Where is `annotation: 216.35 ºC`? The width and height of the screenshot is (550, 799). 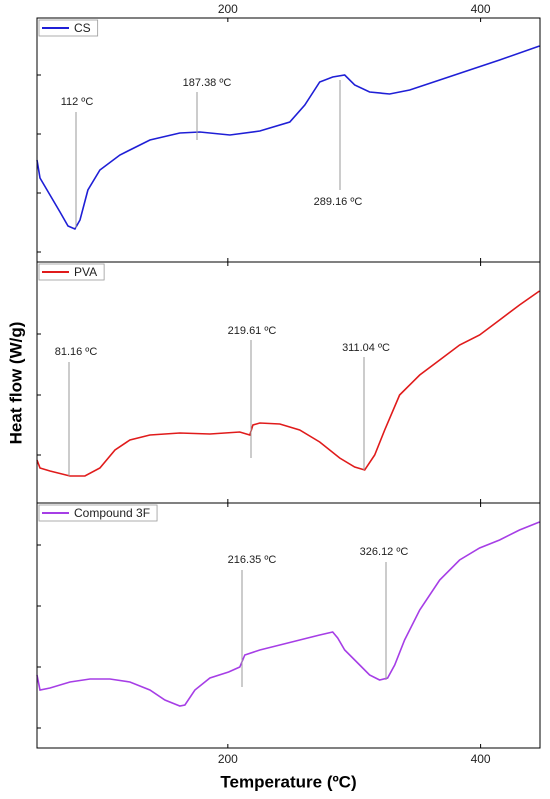
annotation: 216.35 ºC is located at coordinates (252, 560).